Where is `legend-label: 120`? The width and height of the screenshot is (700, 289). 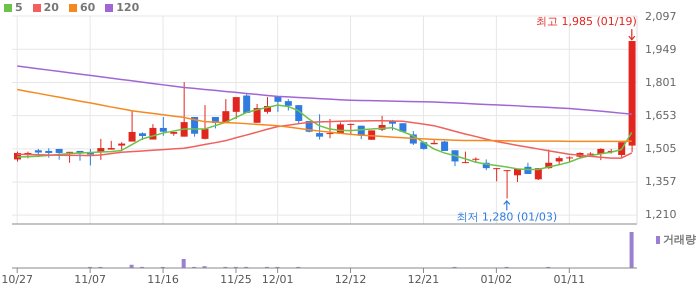 legend-label: 120 is located at coordinates (128, 7).